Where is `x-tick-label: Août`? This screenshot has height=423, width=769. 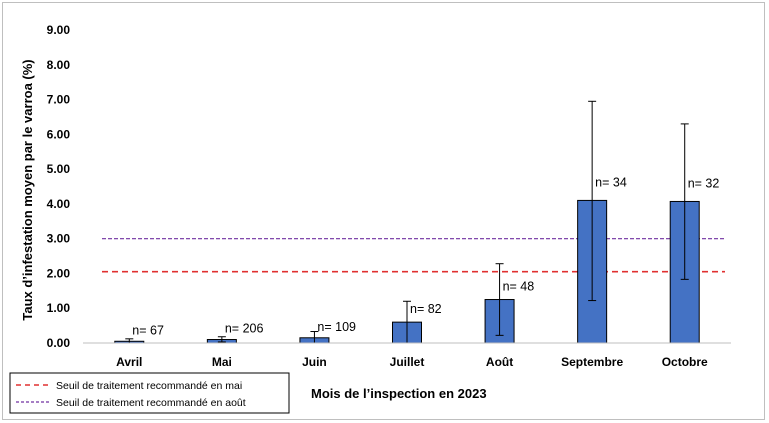 x-tick-label: Août is located at coordinates (499, 362).